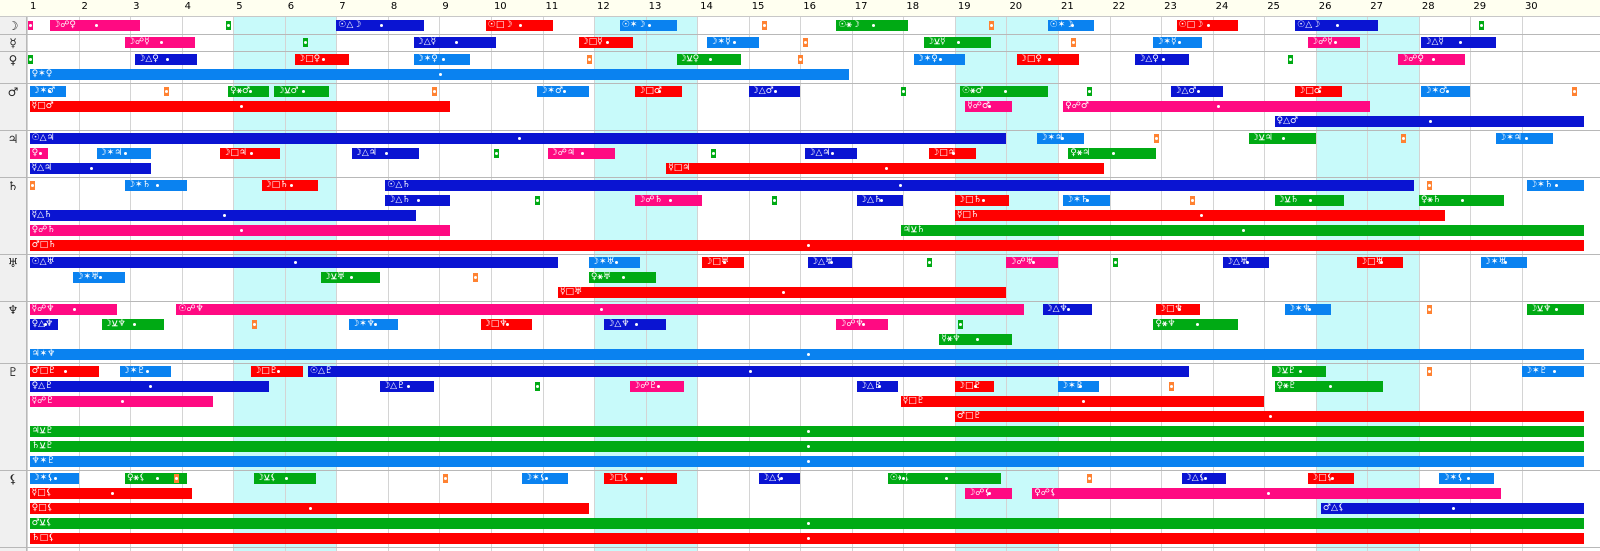 The image size is (1600, 551). I want to click on aspect-bar: ☽⚺♇, so click(1299, 371).